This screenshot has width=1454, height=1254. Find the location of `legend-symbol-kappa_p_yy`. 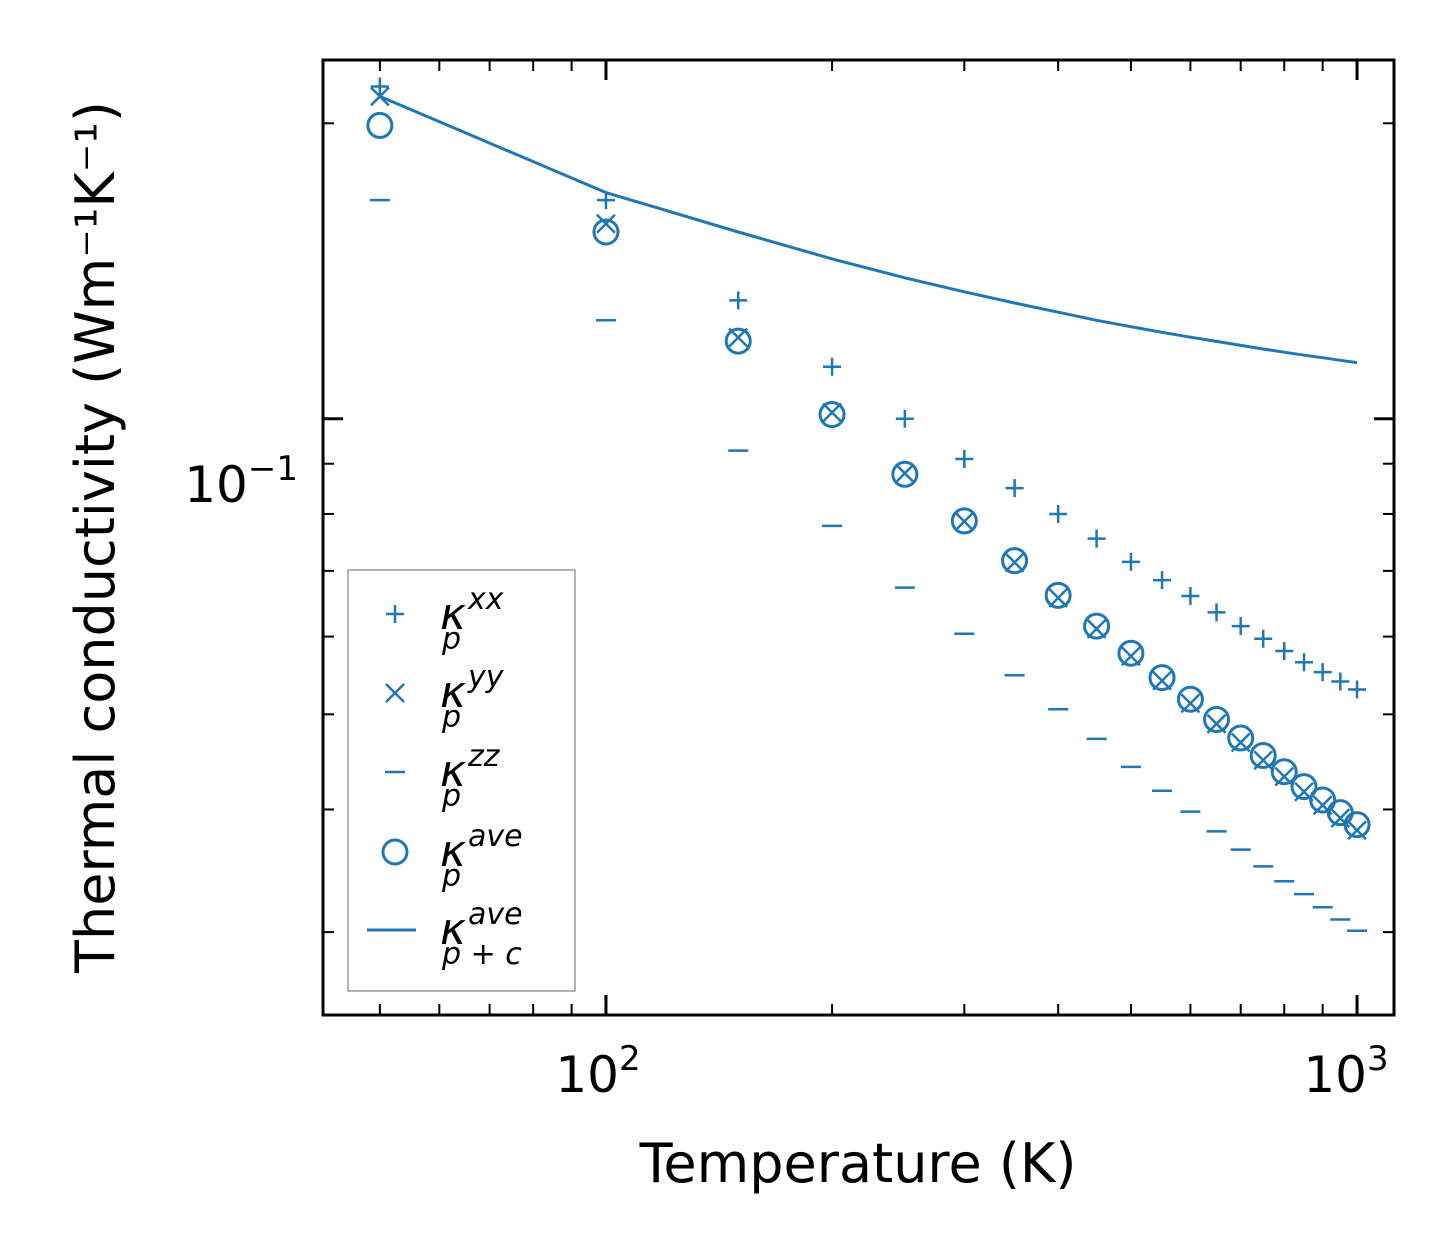

legend-symbol-kappa_p_yy is located at coordinates (395, 693).